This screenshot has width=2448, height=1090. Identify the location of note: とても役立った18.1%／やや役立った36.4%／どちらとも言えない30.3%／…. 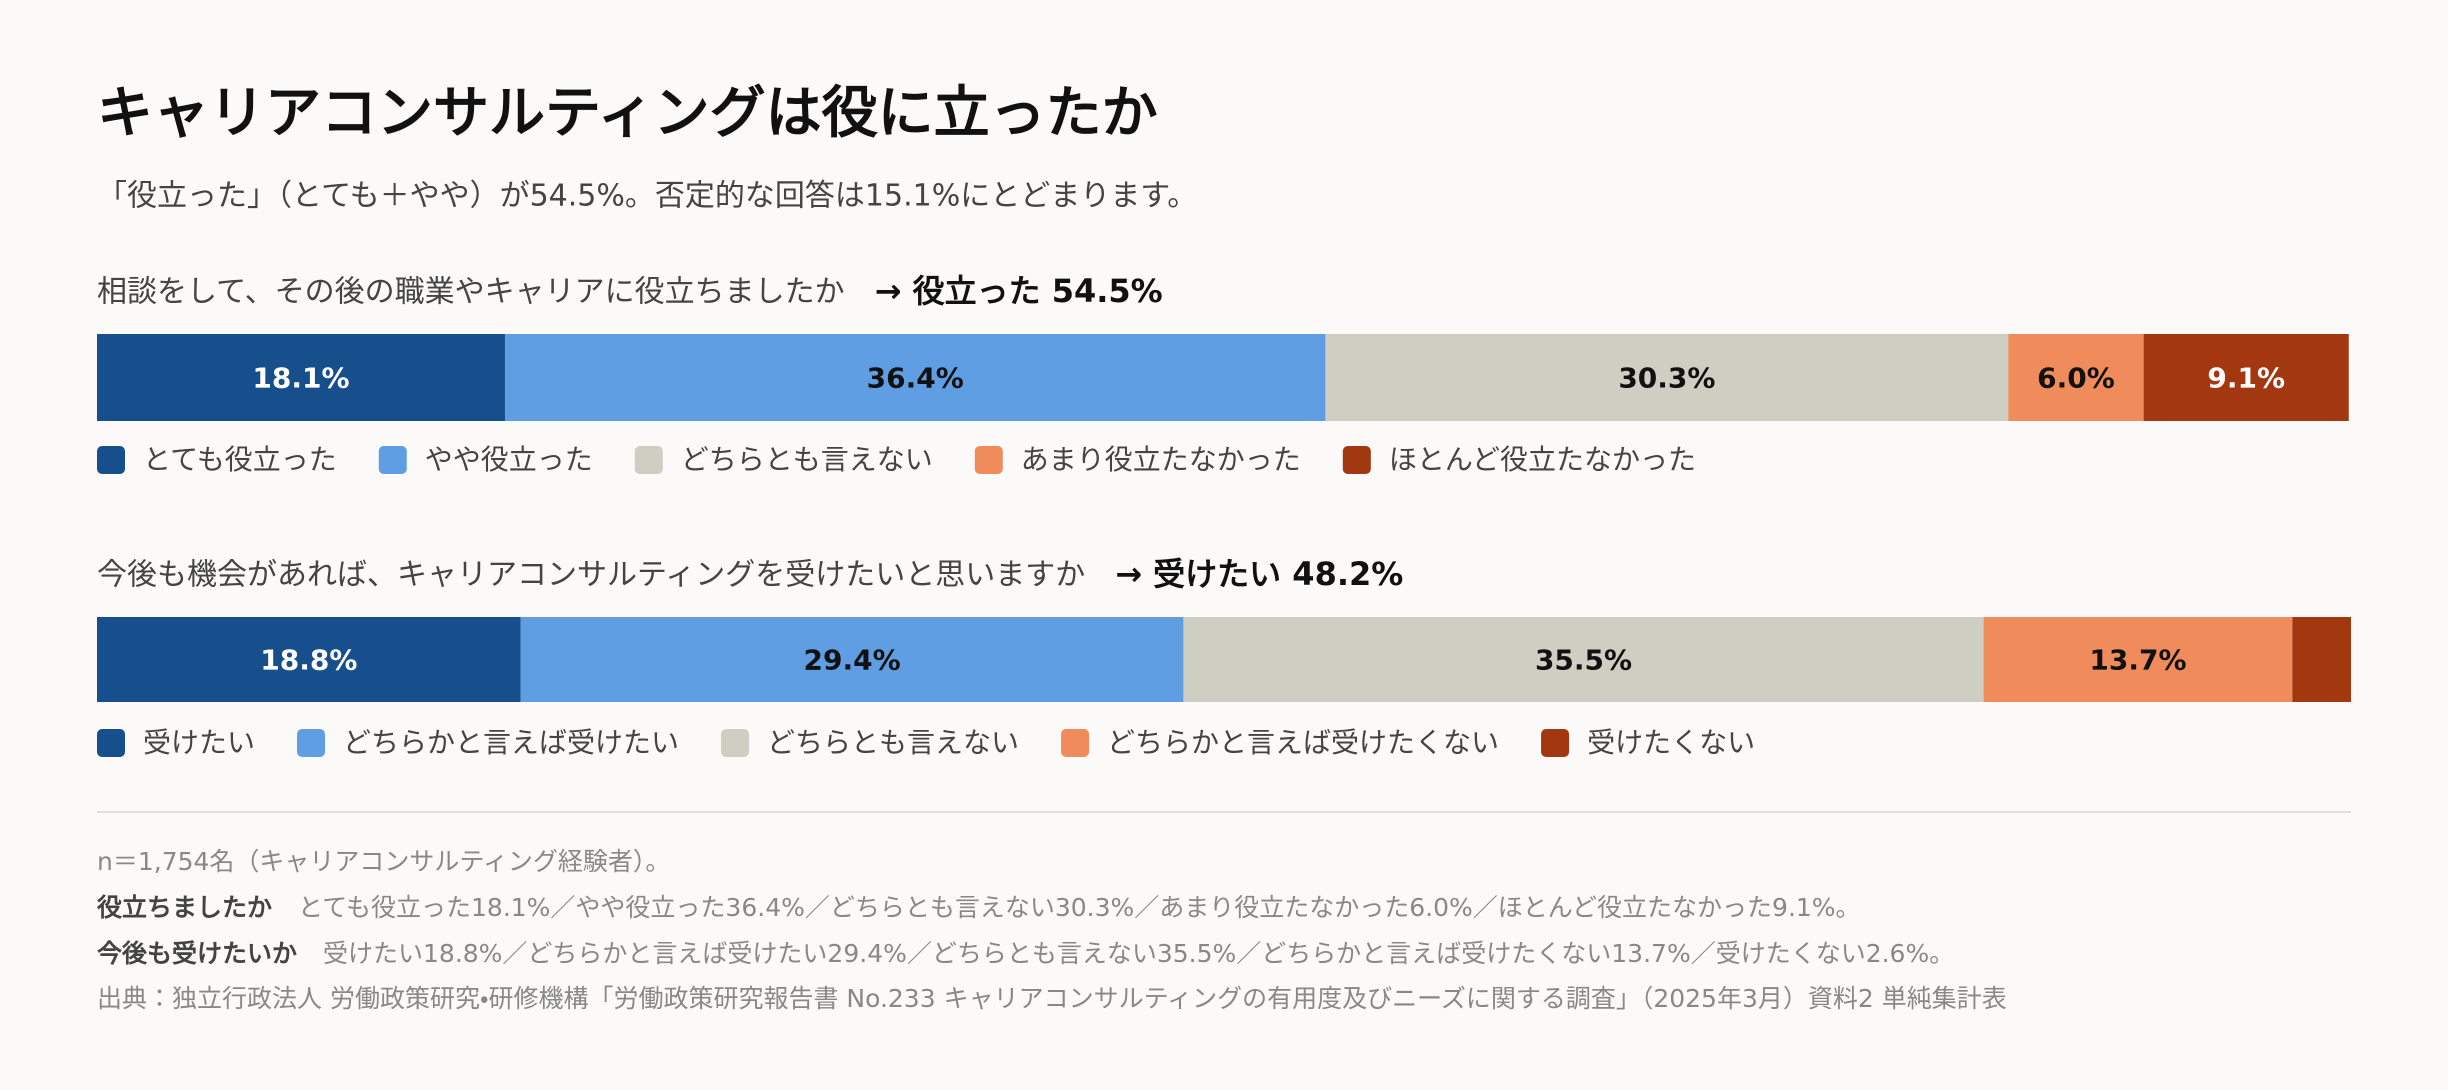
(1079, 907).